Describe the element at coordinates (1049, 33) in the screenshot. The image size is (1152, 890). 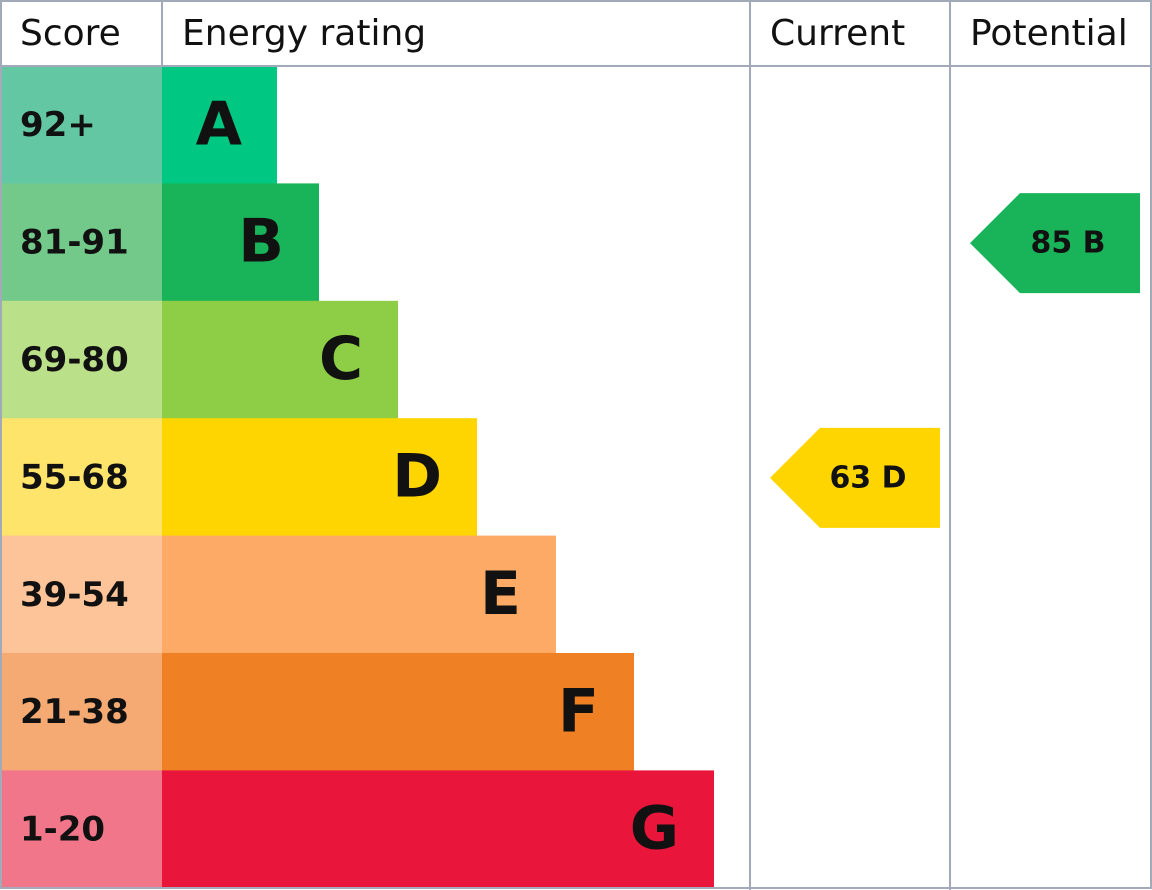
I see `column-header: Potential` at that location.